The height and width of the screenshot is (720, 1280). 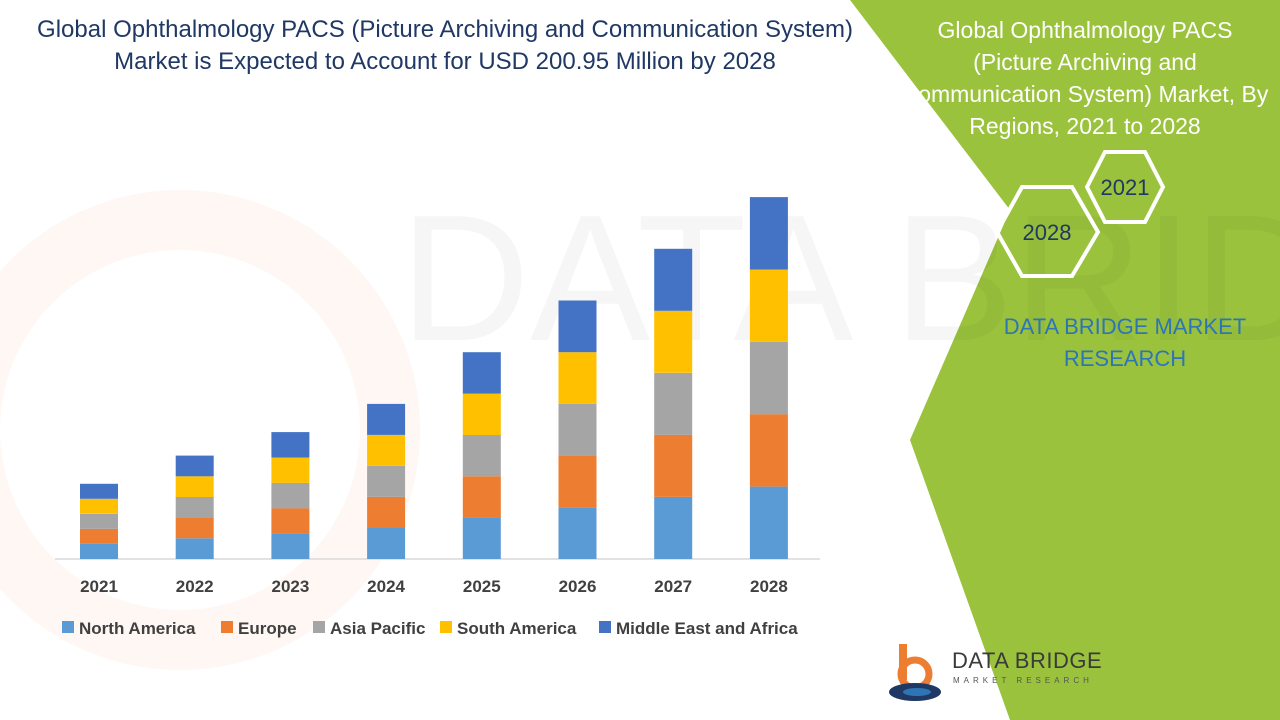 I want to click on bar-2028-asia-pacific, so click(x=768, y=378).